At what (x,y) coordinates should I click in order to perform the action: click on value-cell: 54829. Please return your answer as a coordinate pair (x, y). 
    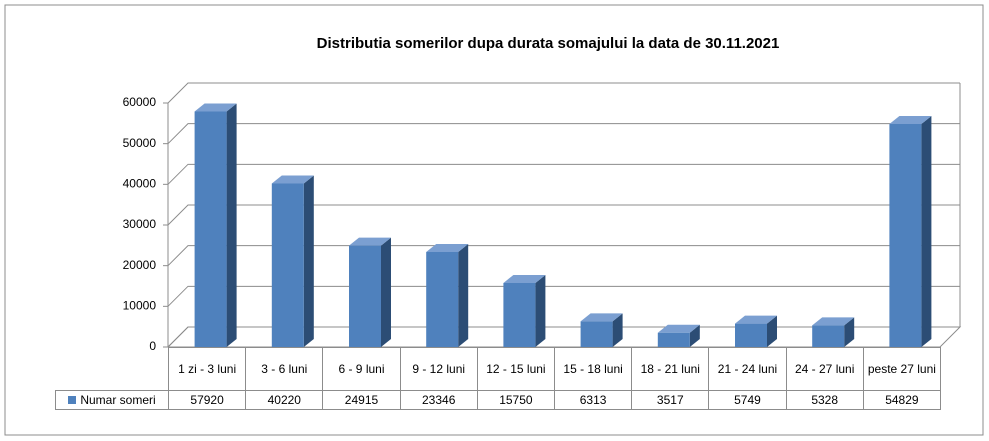
    Looking at the image, I should click on (901, 400).